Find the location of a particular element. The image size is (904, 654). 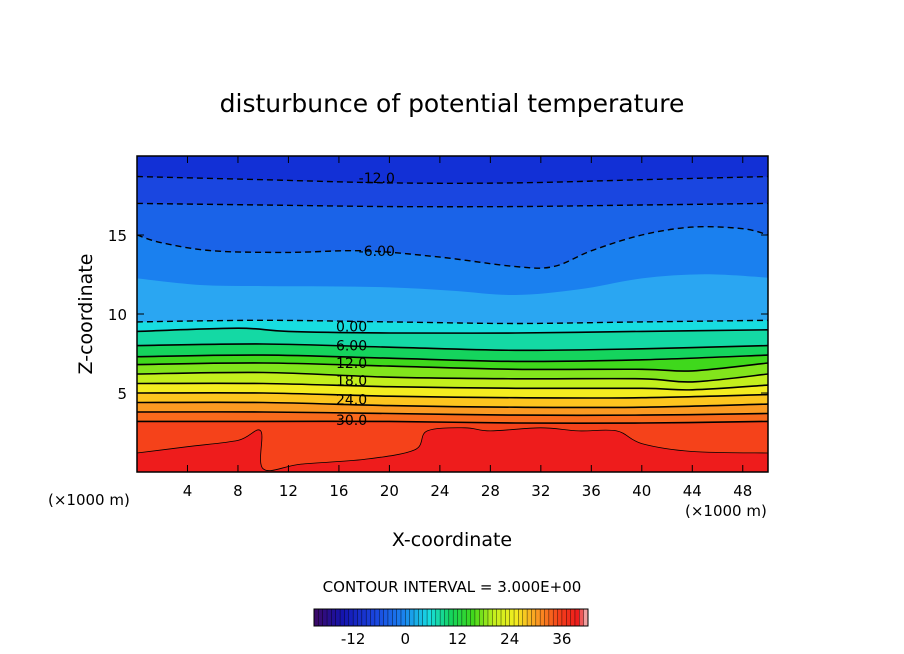

colorbar-tick-label: 36 is located at coordinates (561, 639).